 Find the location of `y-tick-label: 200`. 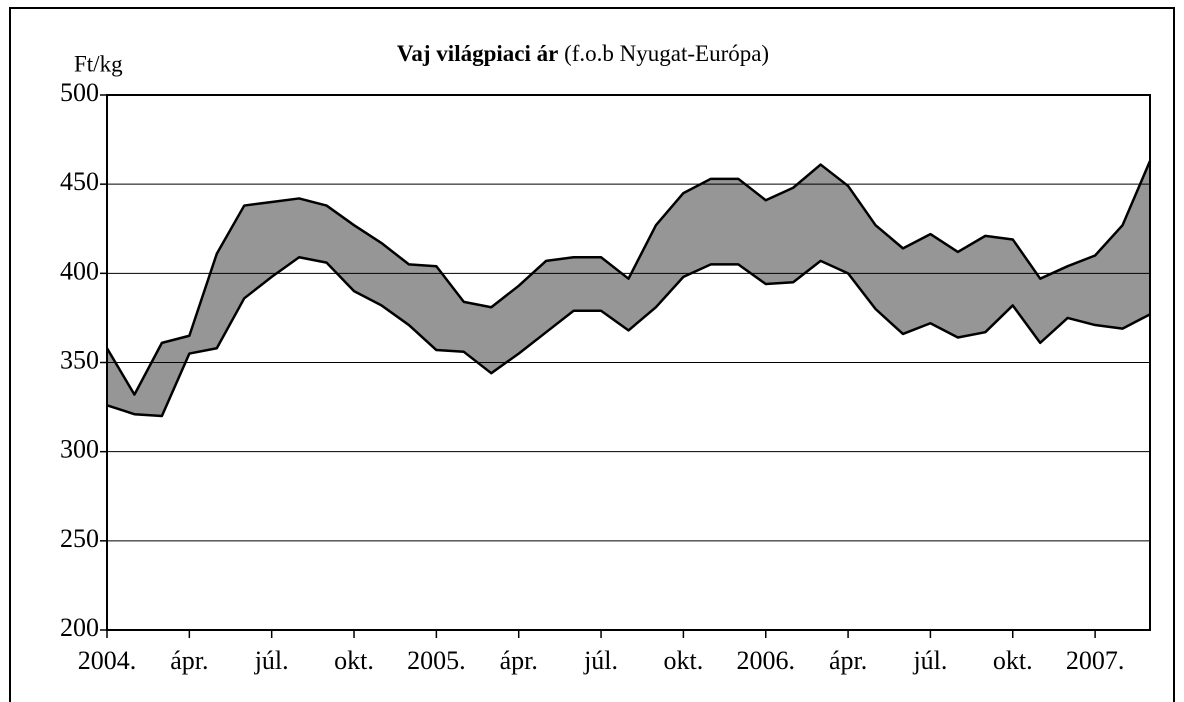

y-tick-label: 200 is located at coordinates (79, 627).